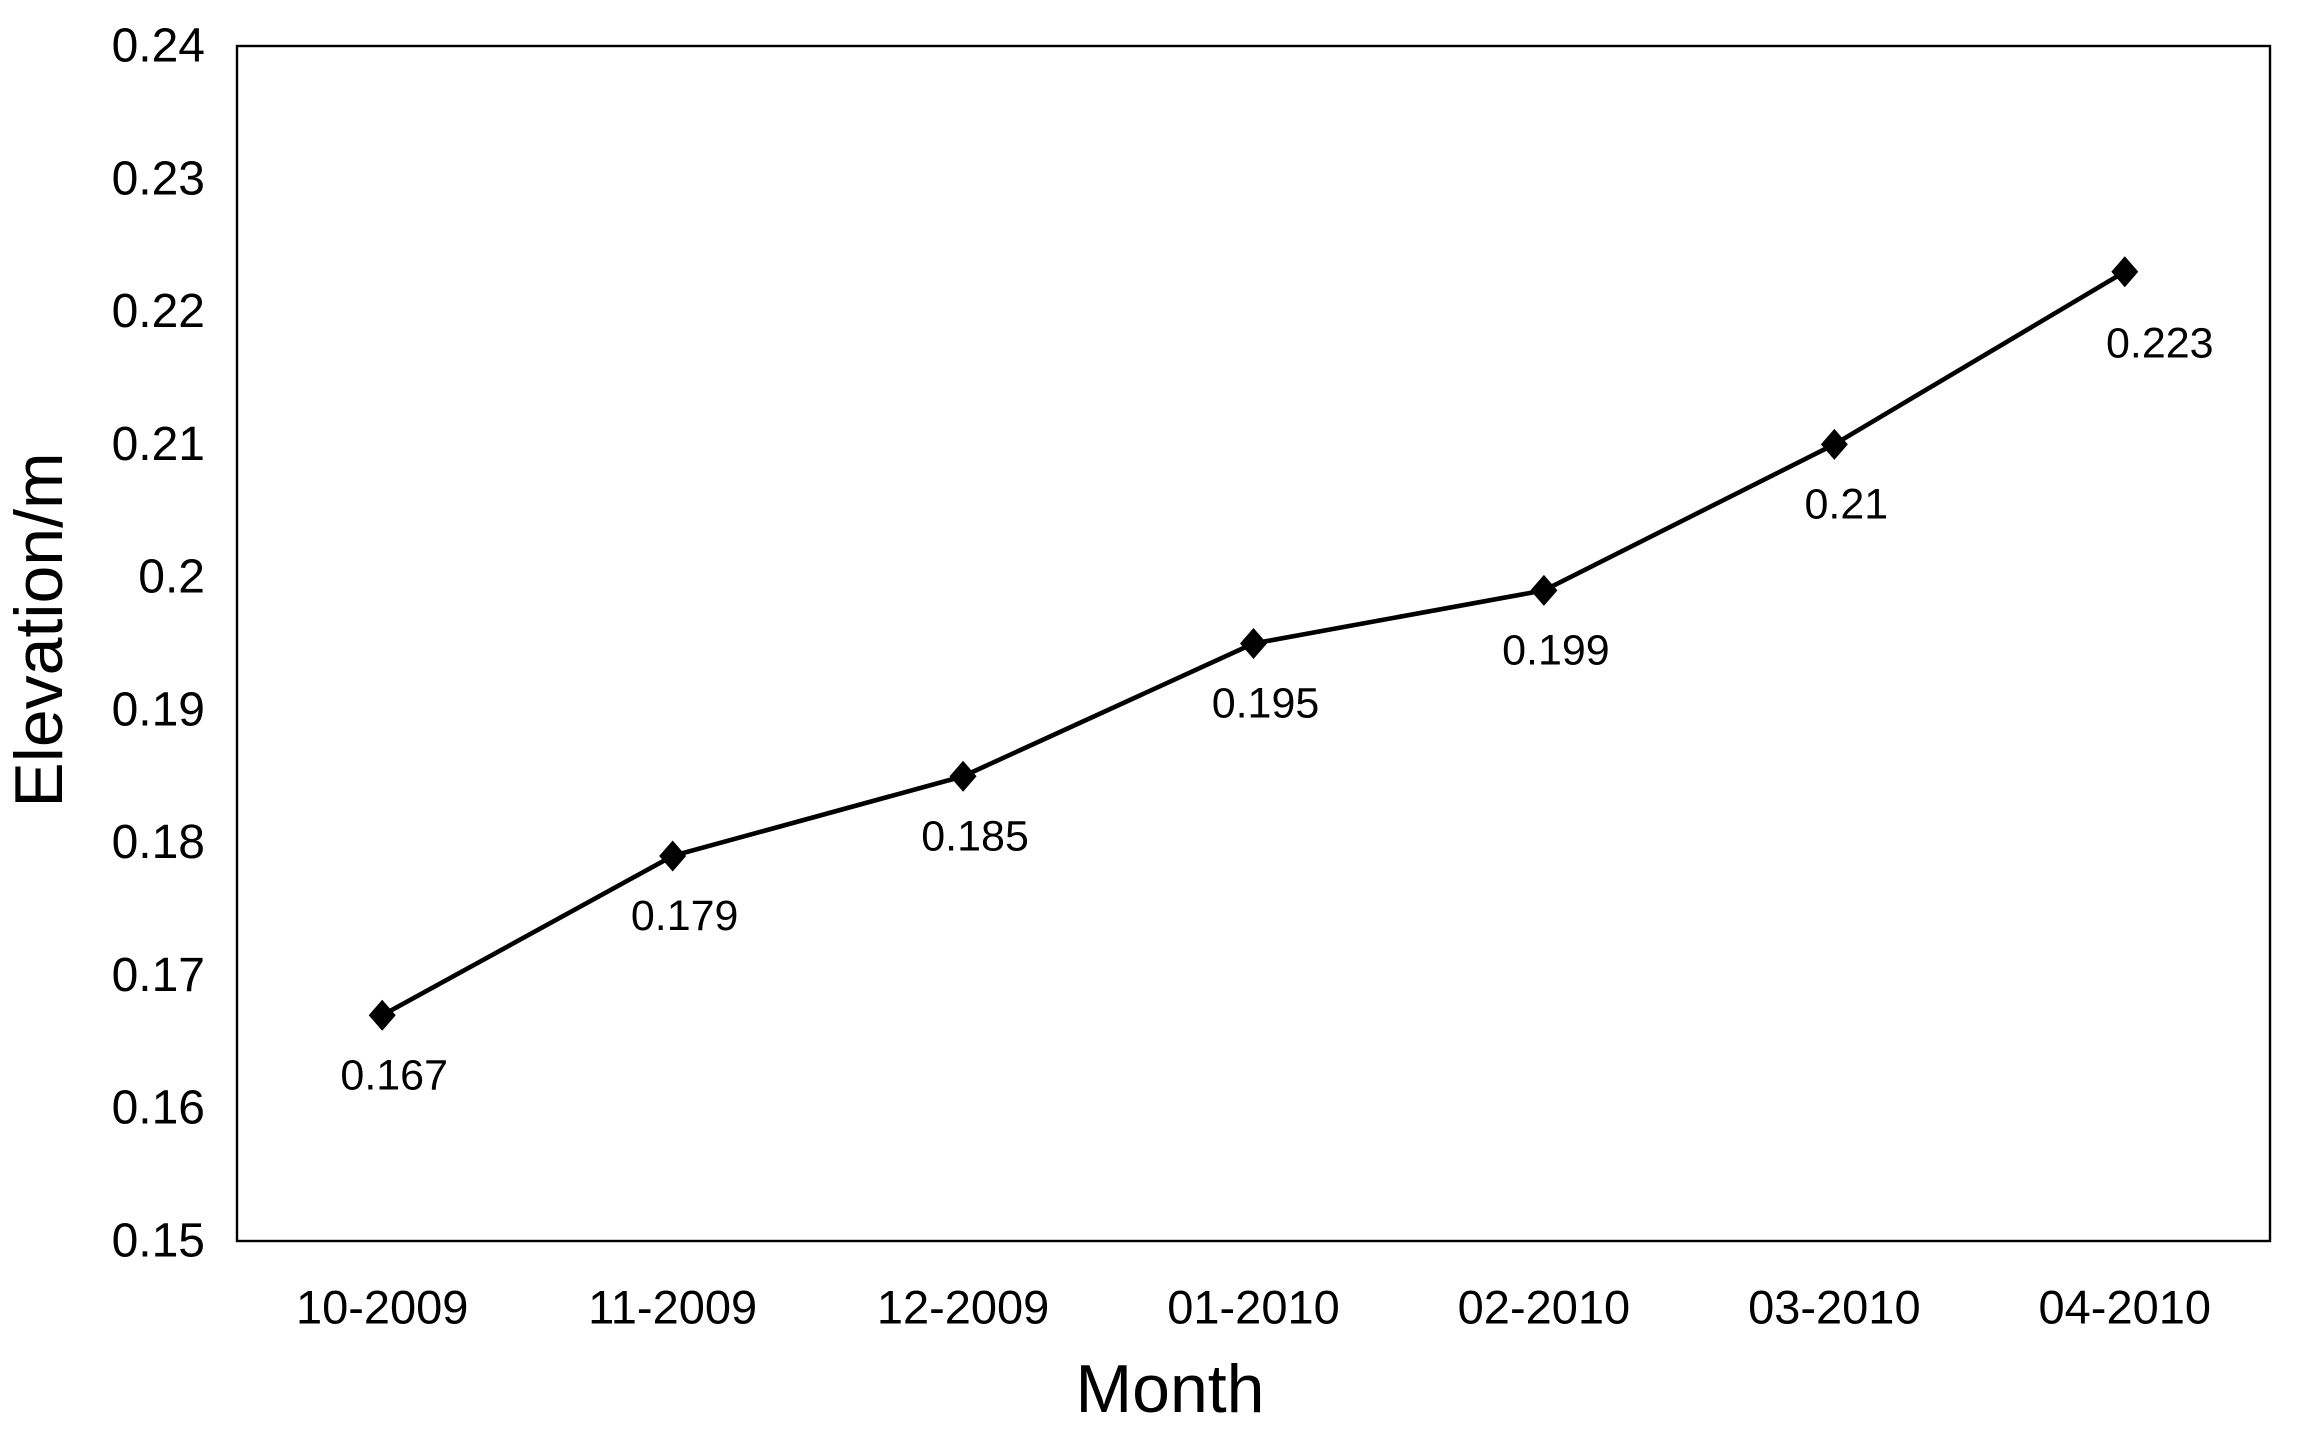  What do you see at coordinates (2160, 344) in the screenshot?
I see `data-label: 0.223` at bounding box center [2160, 344].